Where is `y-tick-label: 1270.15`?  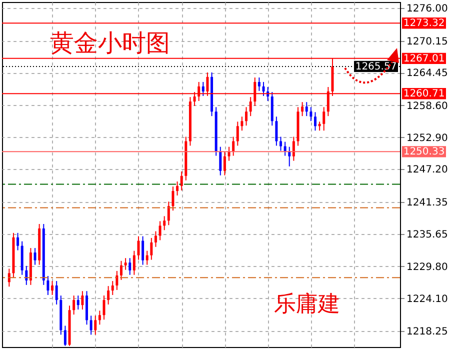 y-tick-label: 1270.15 is located at coordinates (427, 42).